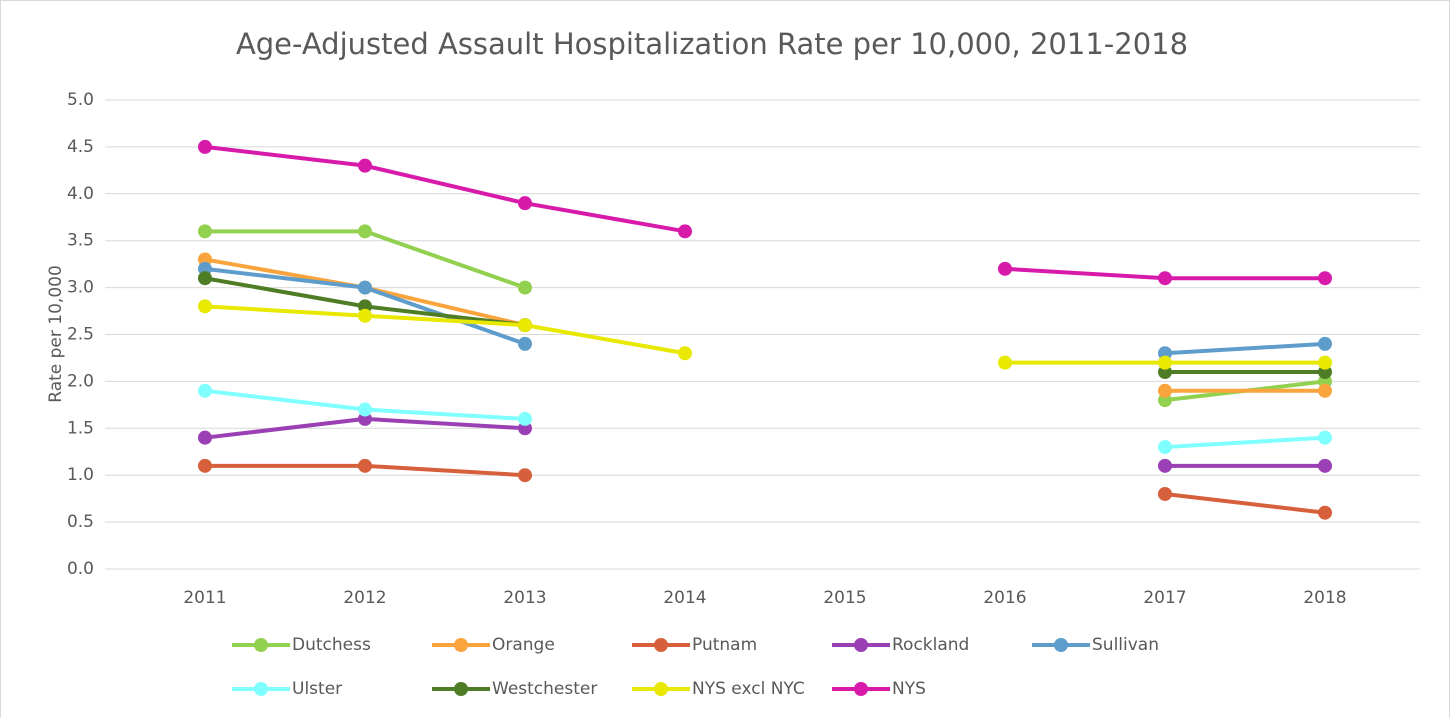 The height and width of the screenshot is (718, 1450). Describe the element at coordinates (748, 689) in the screenshot. I see `legend-label: NYS excl NYC` at that location.